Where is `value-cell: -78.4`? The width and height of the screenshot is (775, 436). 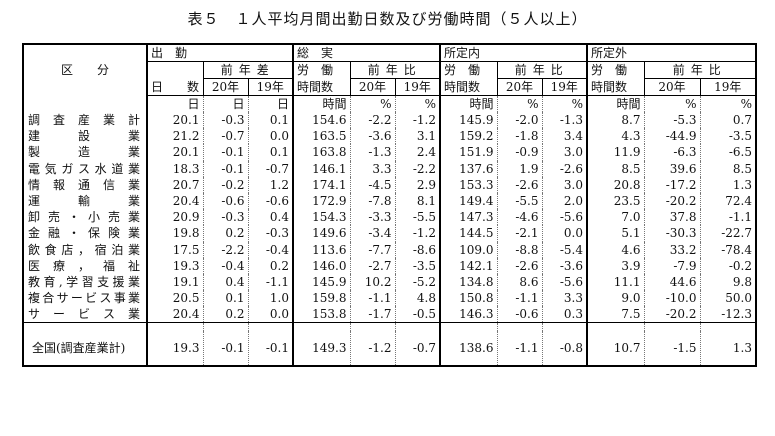
value-cell: -78.4 is located at coordinates (727, 249).